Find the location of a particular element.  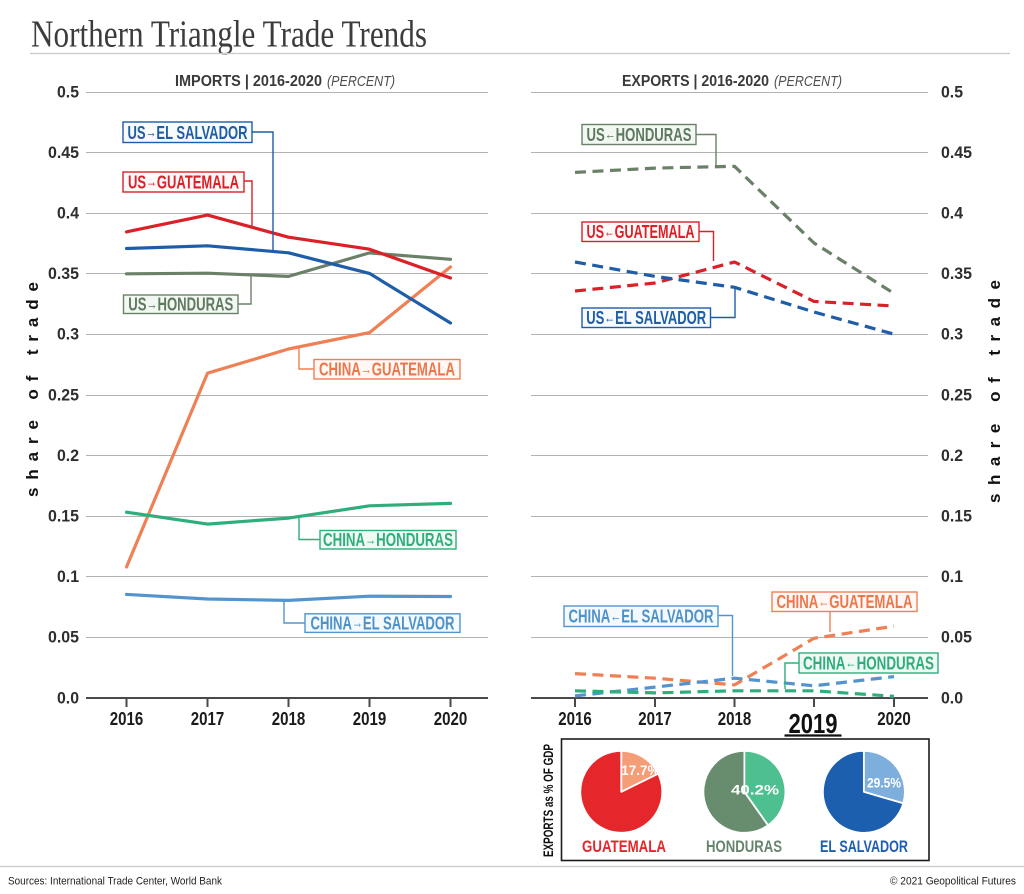

svg-text: 29.5% is located at coordinates (884, 783).